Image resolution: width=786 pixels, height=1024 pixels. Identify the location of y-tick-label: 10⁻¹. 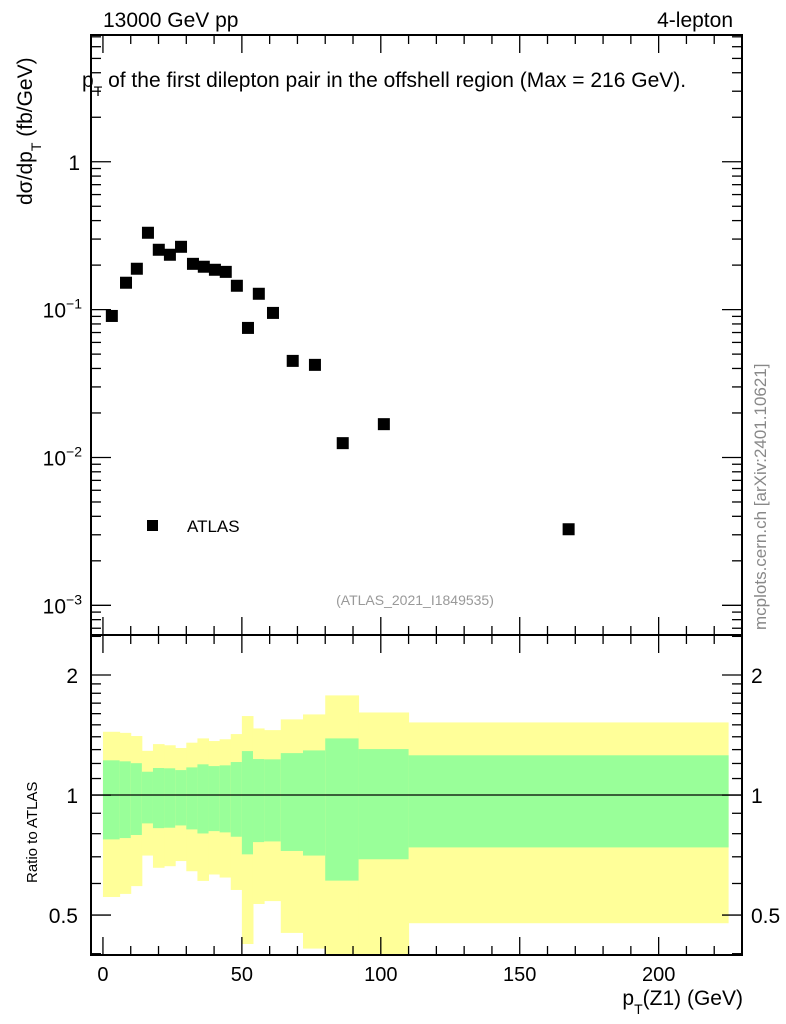
(63, 309).